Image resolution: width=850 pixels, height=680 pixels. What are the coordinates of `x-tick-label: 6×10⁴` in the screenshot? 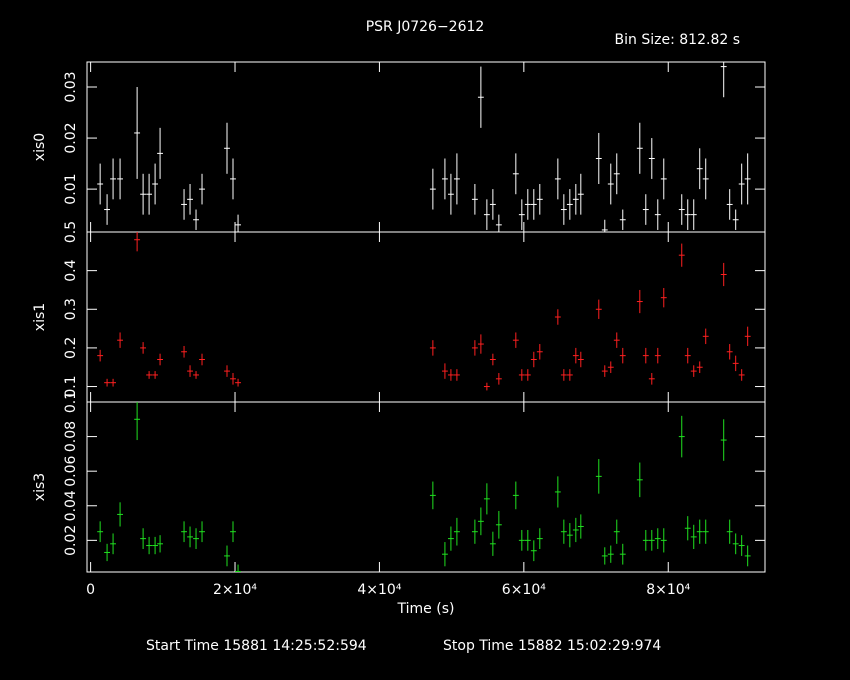 It's located at (524, 590).